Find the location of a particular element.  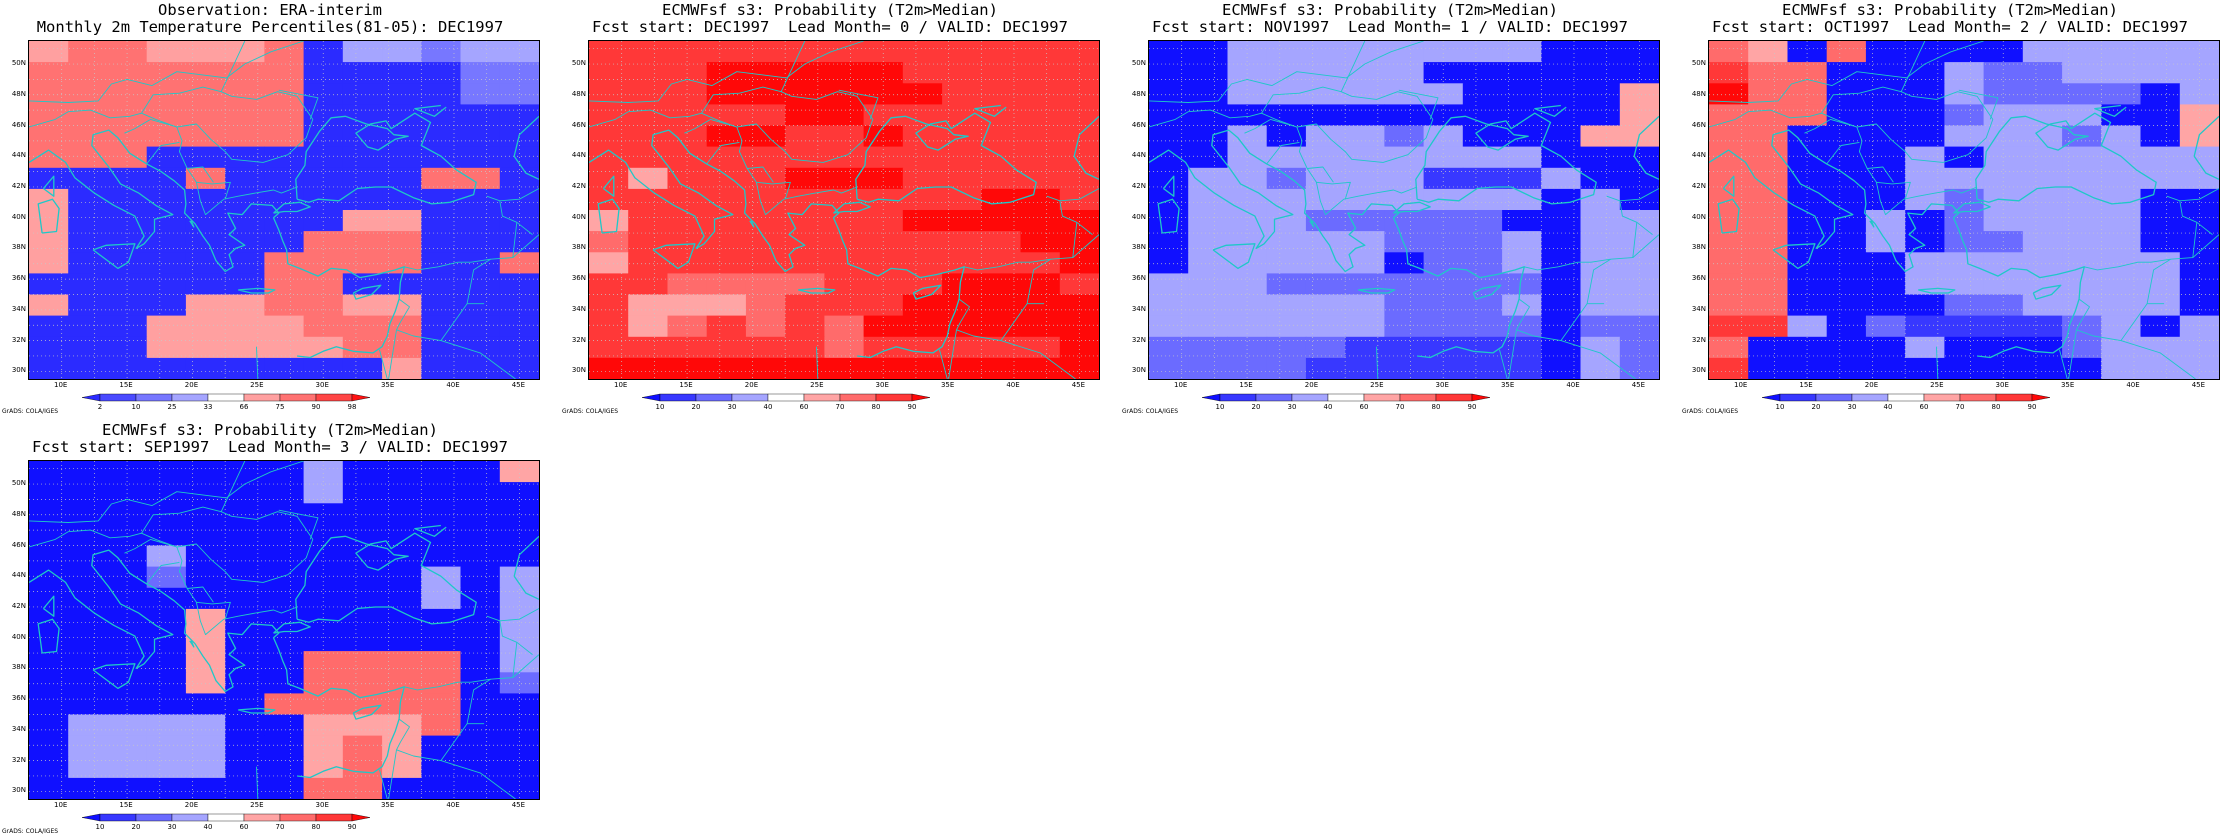

lat-tick-label: 34N is located at coordinates (1138, 308).